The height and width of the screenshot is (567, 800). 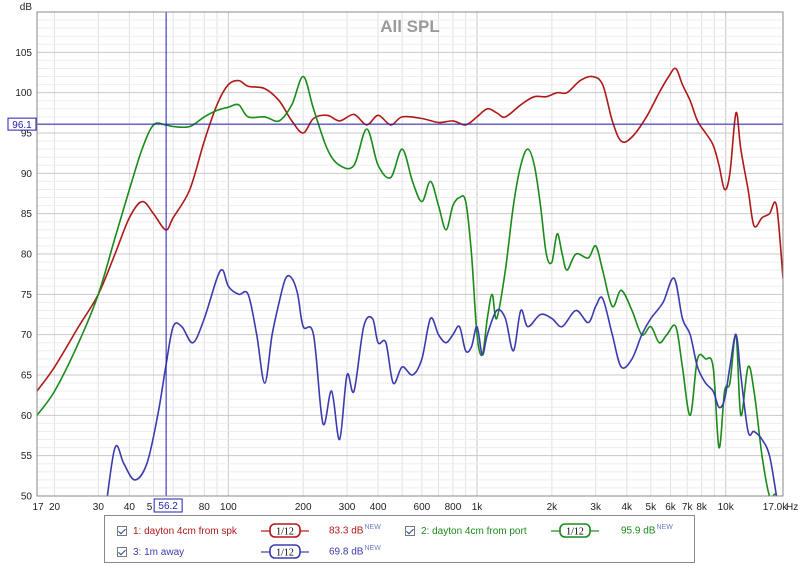 I want to click on x-tick-label: 600, so click(x=422, y=507).